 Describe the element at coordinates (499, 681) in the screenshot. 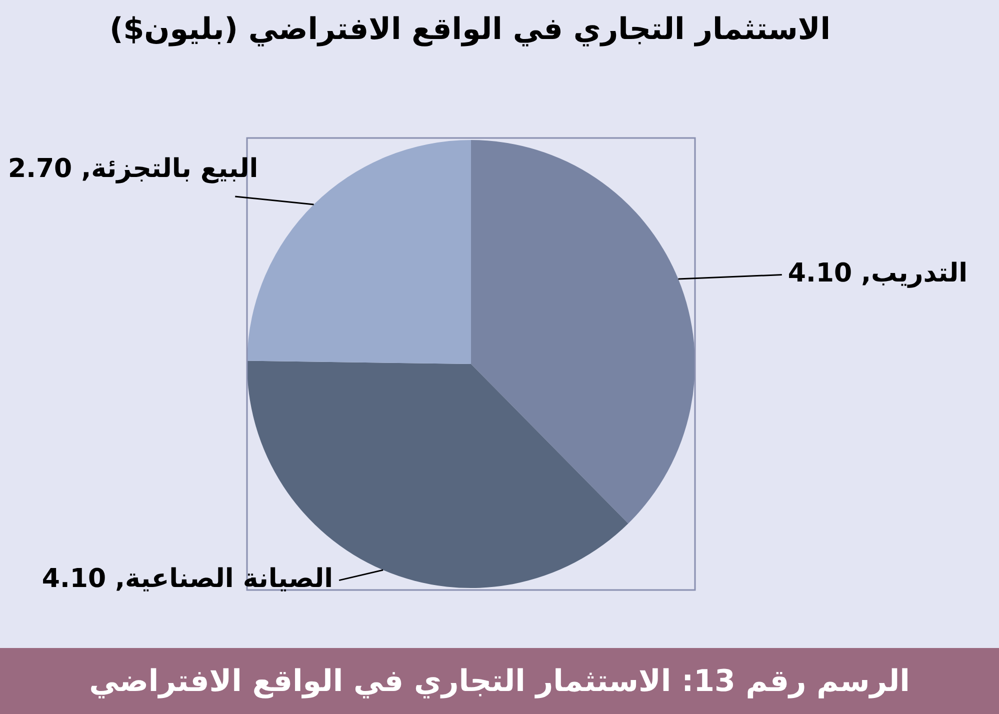

I see `text: الرسم رقم 13: الاستثمار التجاري في الواقع الافتراضي` at that location.